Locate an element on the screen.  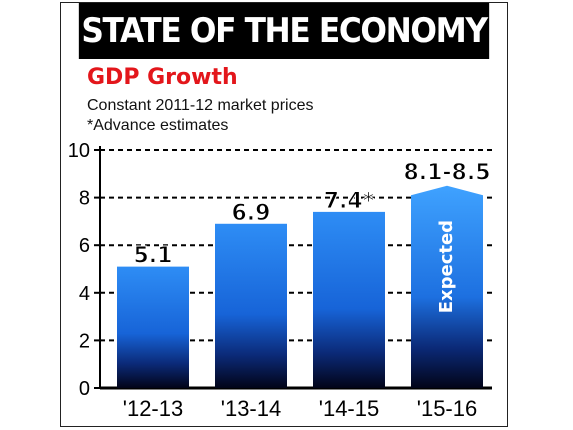
x-tick-label: '14-15 is located at coordinates (349, 408).